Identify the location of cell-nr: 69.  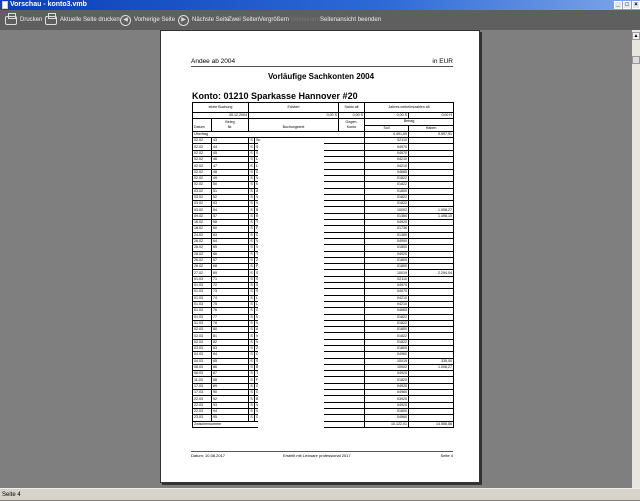
(230, 273).